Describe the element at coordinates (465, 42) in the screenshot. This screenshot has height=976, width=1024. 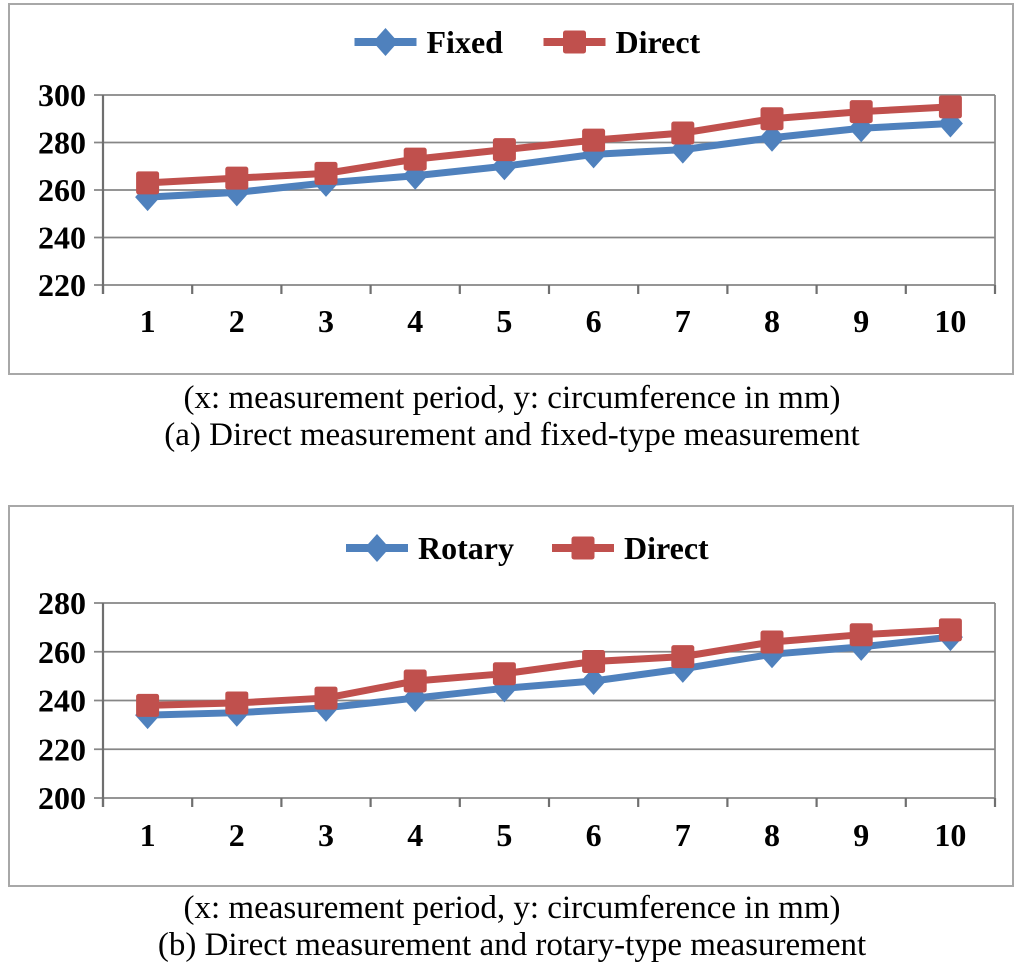
I see `legend-label: Fixed` at that location.